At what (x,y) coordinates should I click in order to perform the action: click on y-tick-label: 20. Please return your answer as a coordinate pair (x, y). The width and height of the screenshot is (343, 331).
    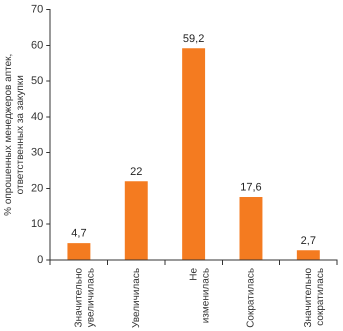
    Looking at the image, I should click on (37, 188).